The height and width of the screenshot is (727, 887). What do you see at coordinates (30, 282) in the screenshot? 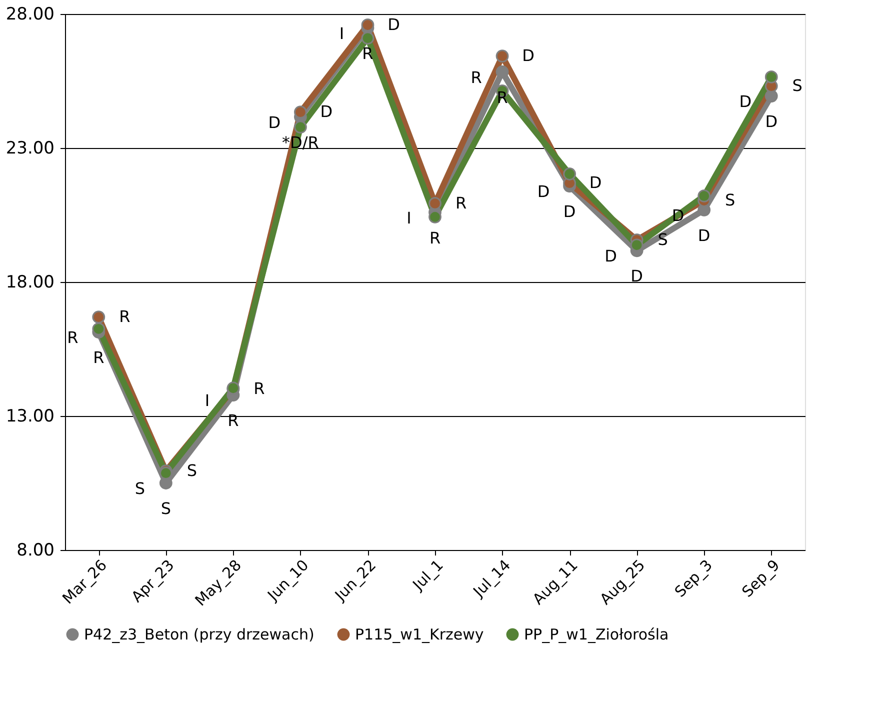
I see `y-tick-label: 18.00` at bounding box center [30, 282].